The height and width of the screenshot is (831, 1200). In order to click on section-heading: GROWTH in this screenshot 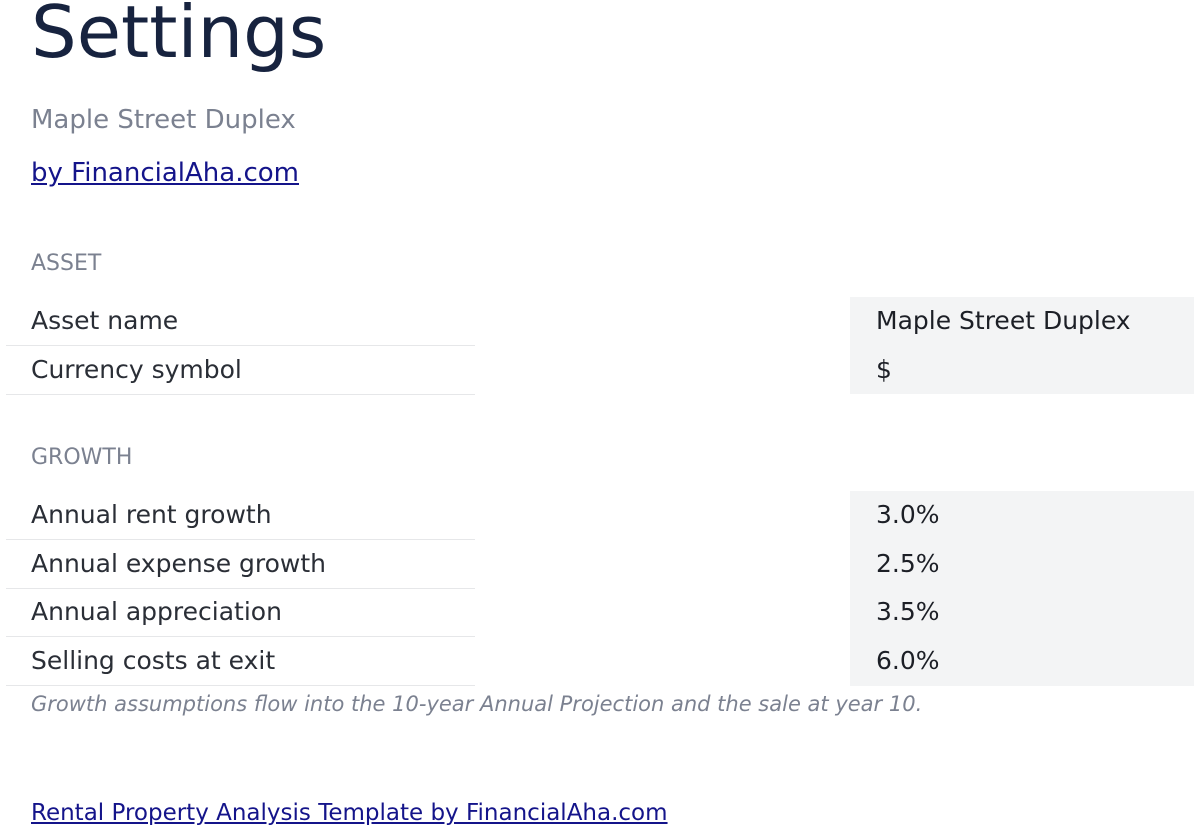, I will do `click(82, 457)`.